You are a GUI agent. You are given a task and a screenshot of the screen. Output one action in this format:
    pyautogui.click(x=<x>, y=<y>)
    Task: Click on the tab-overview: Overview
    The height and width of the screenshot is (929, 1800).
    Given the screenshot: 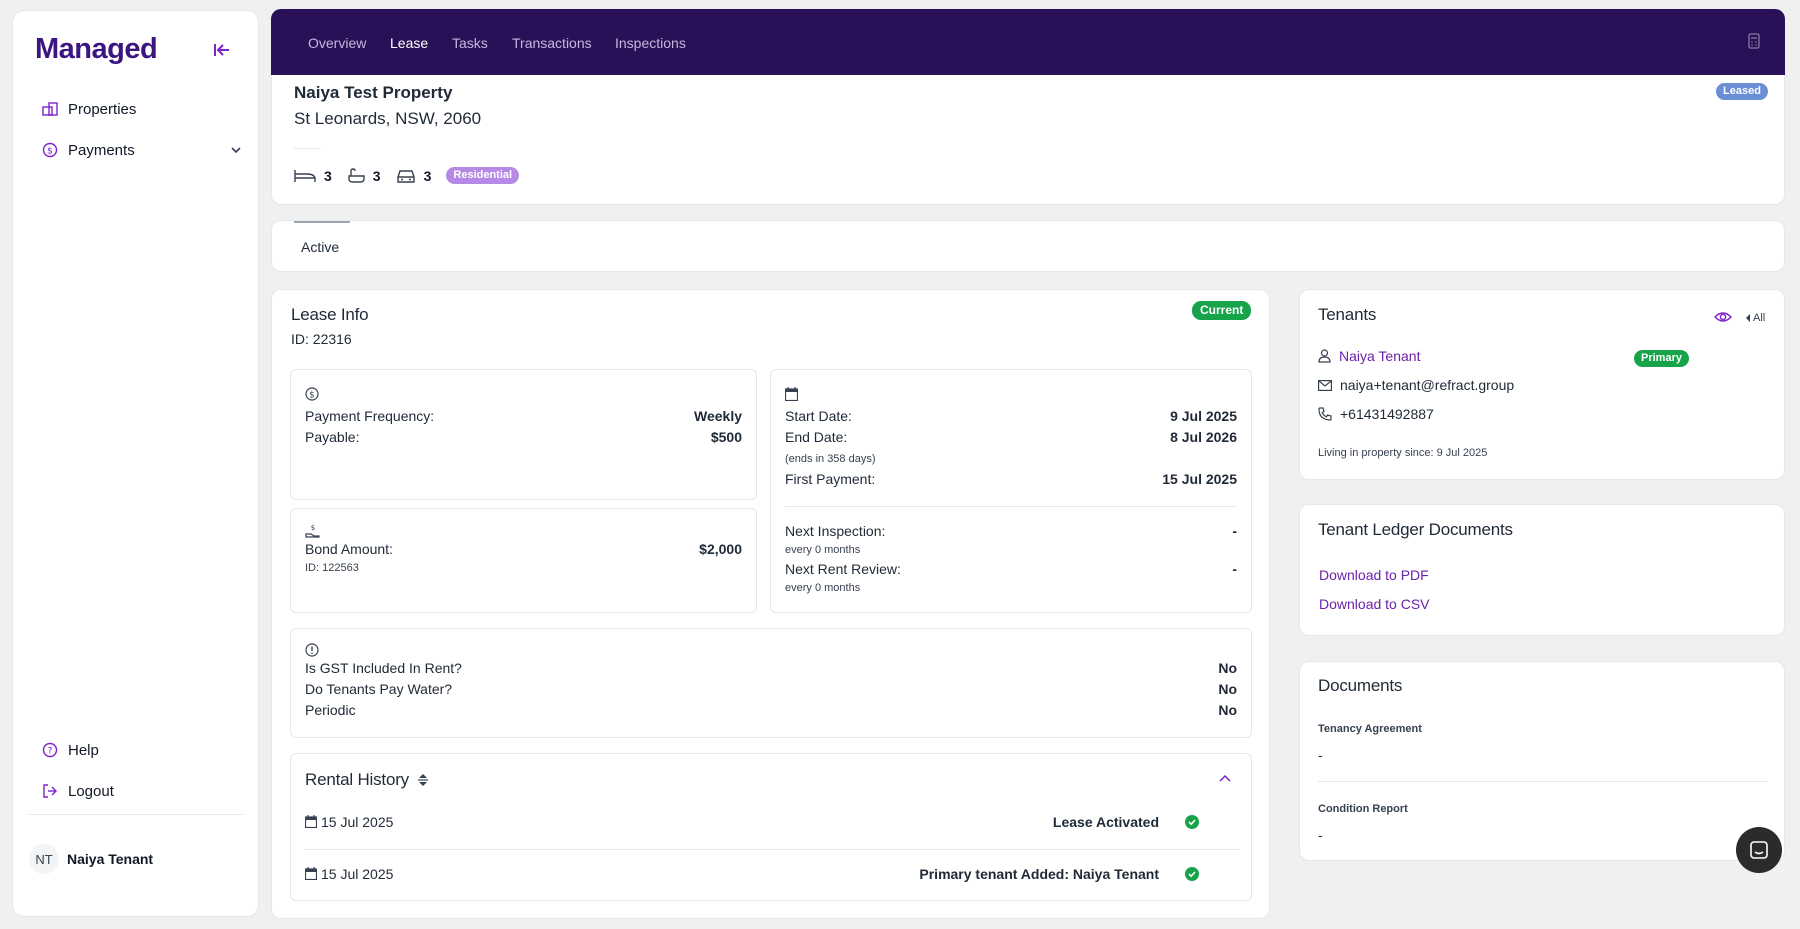 What is the action you would take?
    pyautogui.click(x=337, y=43)
    